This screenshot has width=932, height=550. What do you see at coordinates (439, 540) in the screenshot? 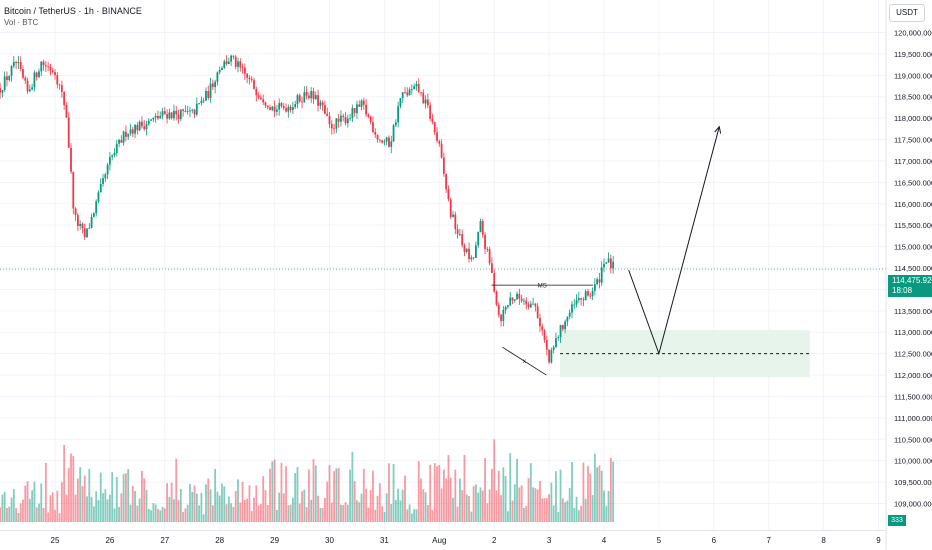
I see `time-tick-label: Aug` at bounding box center [439, 540].